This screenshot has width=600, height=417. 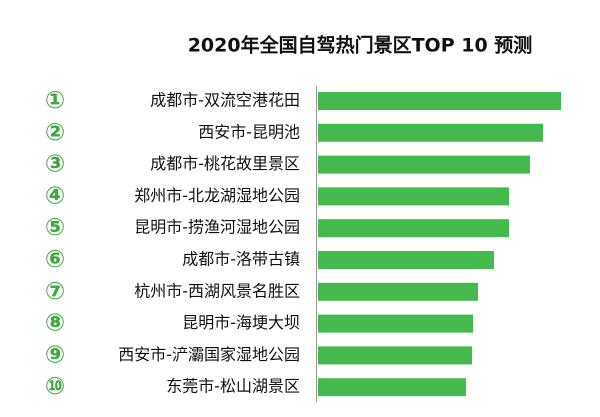 What do you see at coordinates (360, 45) in the screenshot?
I see `chart-title: 2020年全国自驾热门景区TOP 10 预测` at bounding box center [360, 45].